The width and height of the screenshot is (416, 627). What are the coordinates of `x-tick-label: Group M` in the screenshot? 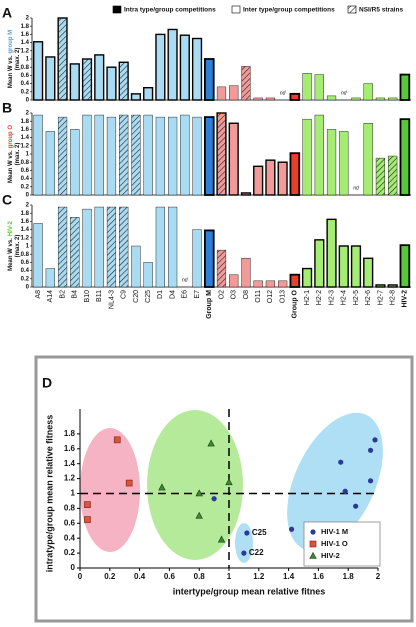 It's located at (209, 304).